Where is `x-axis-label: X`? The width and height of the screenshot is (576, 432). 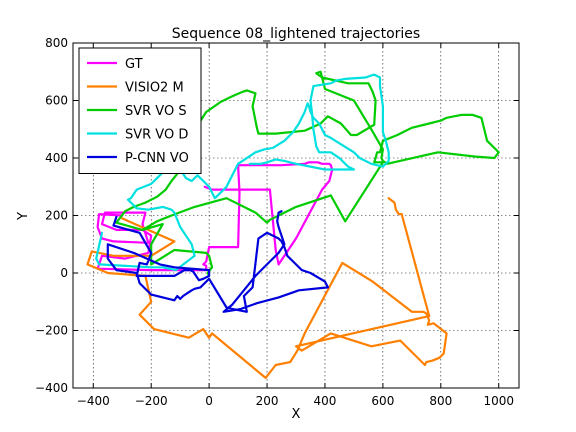 x-axis-label: X is located at coordinates (296, 414).